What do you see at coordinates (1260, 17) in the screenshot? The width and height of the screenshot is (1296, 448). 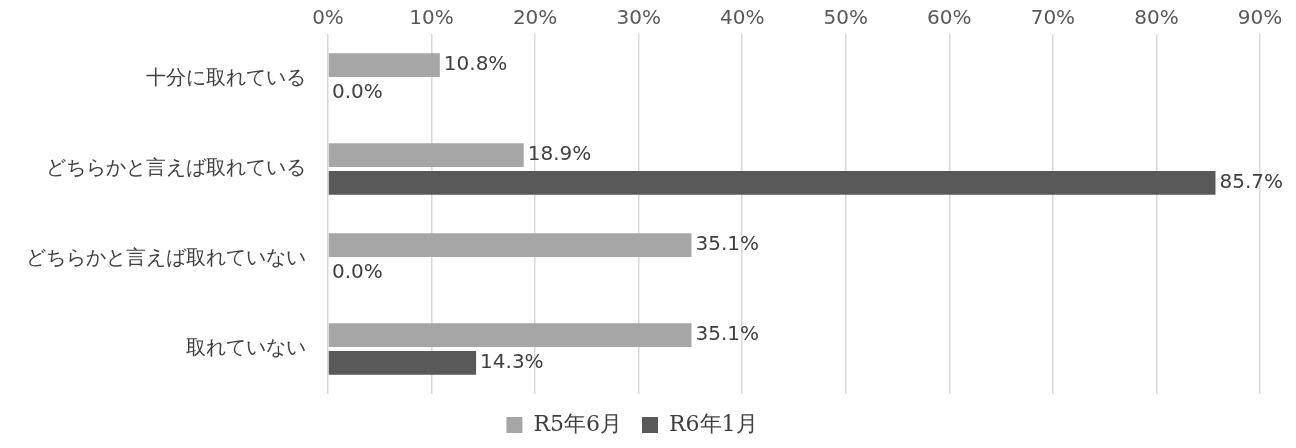 I see `x-tick-label: 90%` at bounding box center [1260, 17].